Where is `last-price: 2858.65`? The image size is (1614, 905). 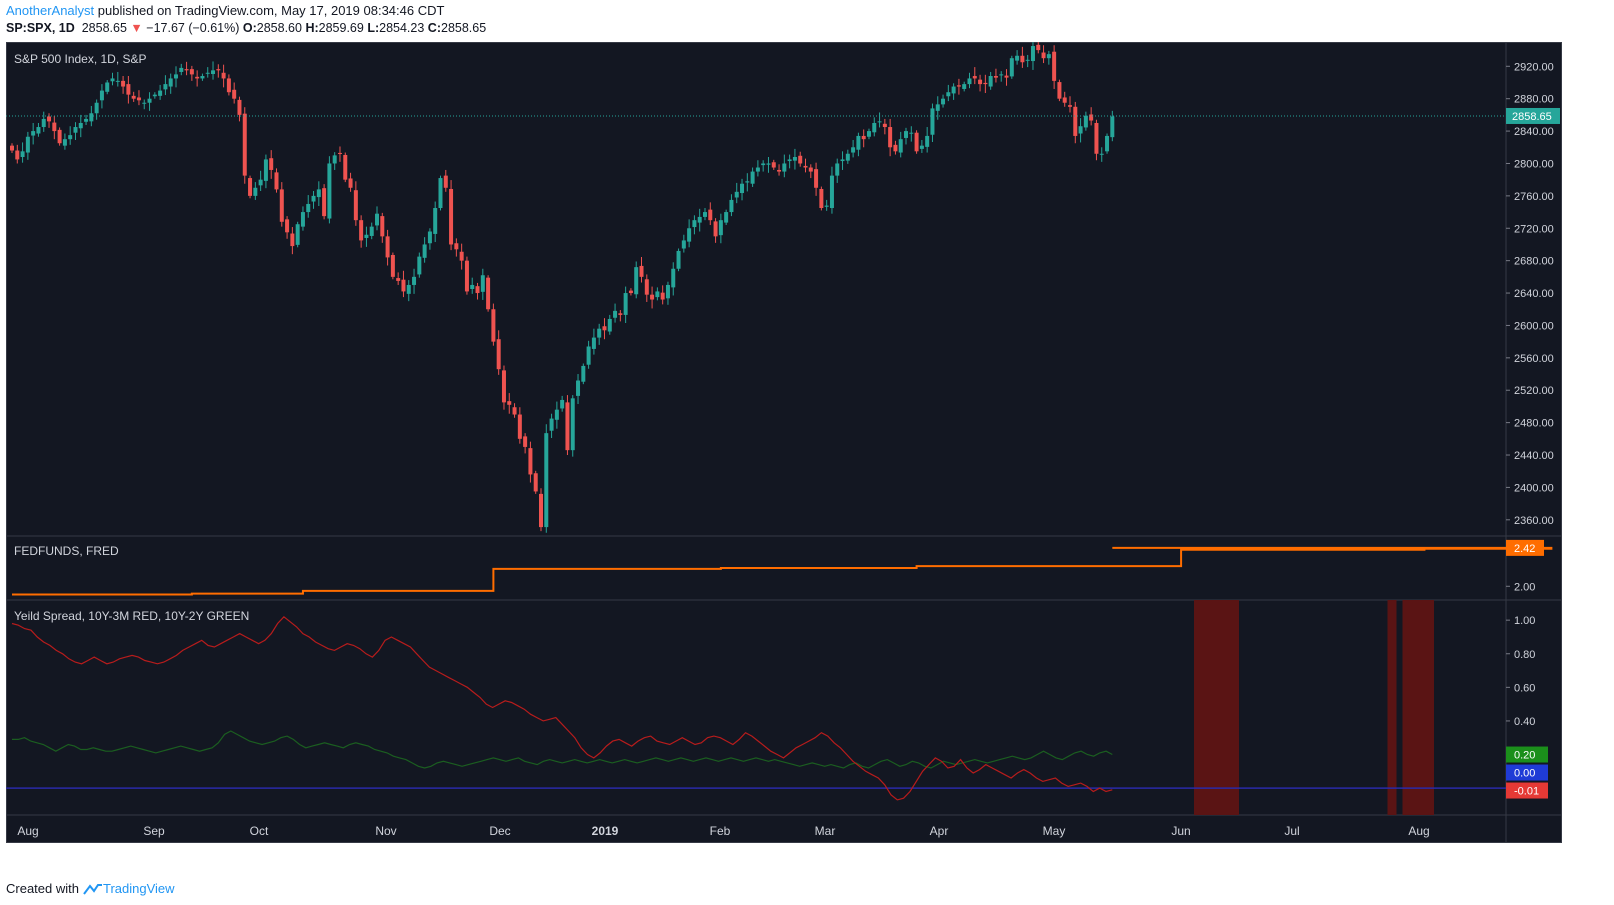
last-price: 2858.65 is located at coordinates (104, 28).